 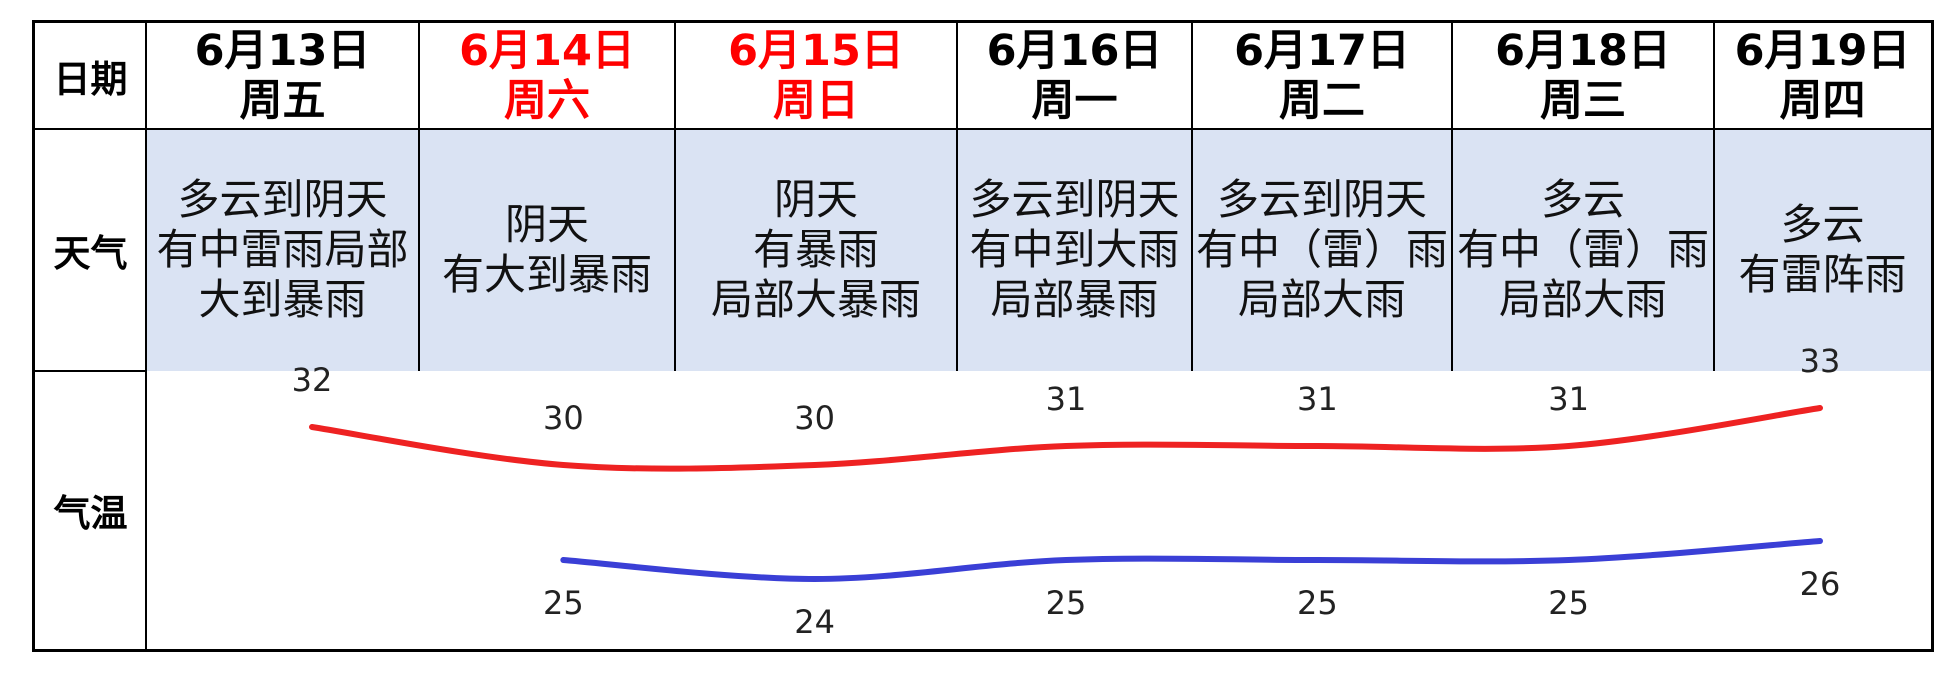 I want to click on date-header-1: 6月14日 周六, so click(x=547, y=76).